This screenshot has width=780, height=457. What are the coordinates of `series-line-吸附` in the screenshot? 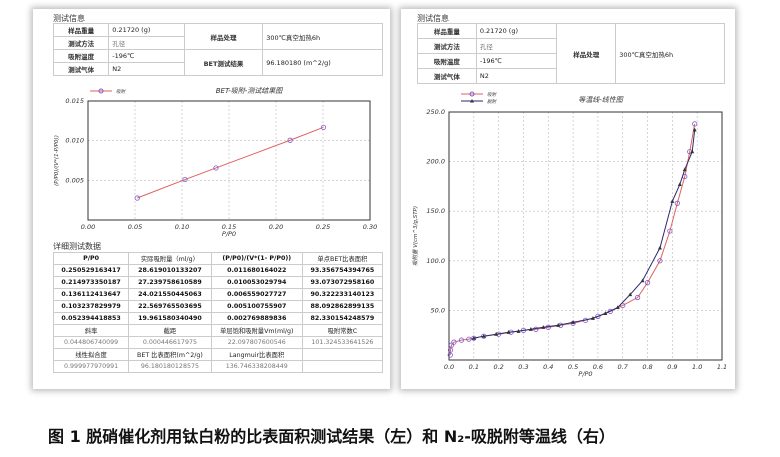 It's located at (230, 162).